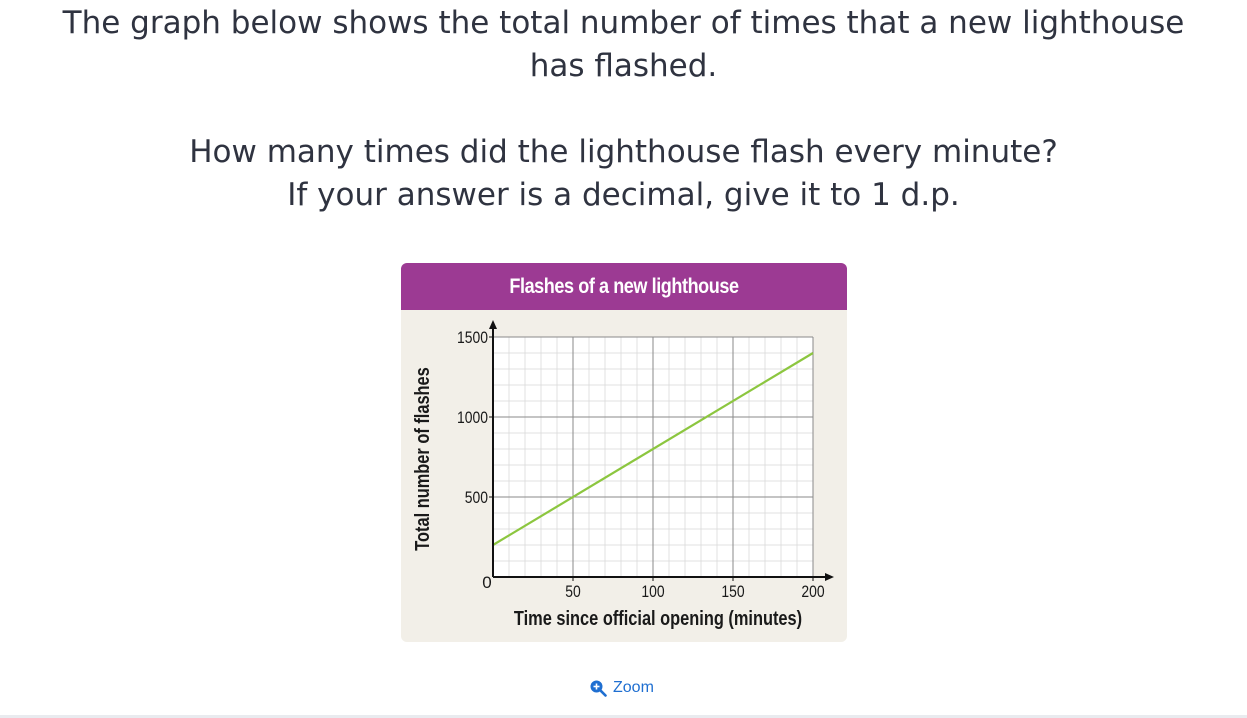 The image size is (1247, 718). Describe the element at coordinates (573, 592) in the screenshot. I see `x-tick-label: 50` at that location.